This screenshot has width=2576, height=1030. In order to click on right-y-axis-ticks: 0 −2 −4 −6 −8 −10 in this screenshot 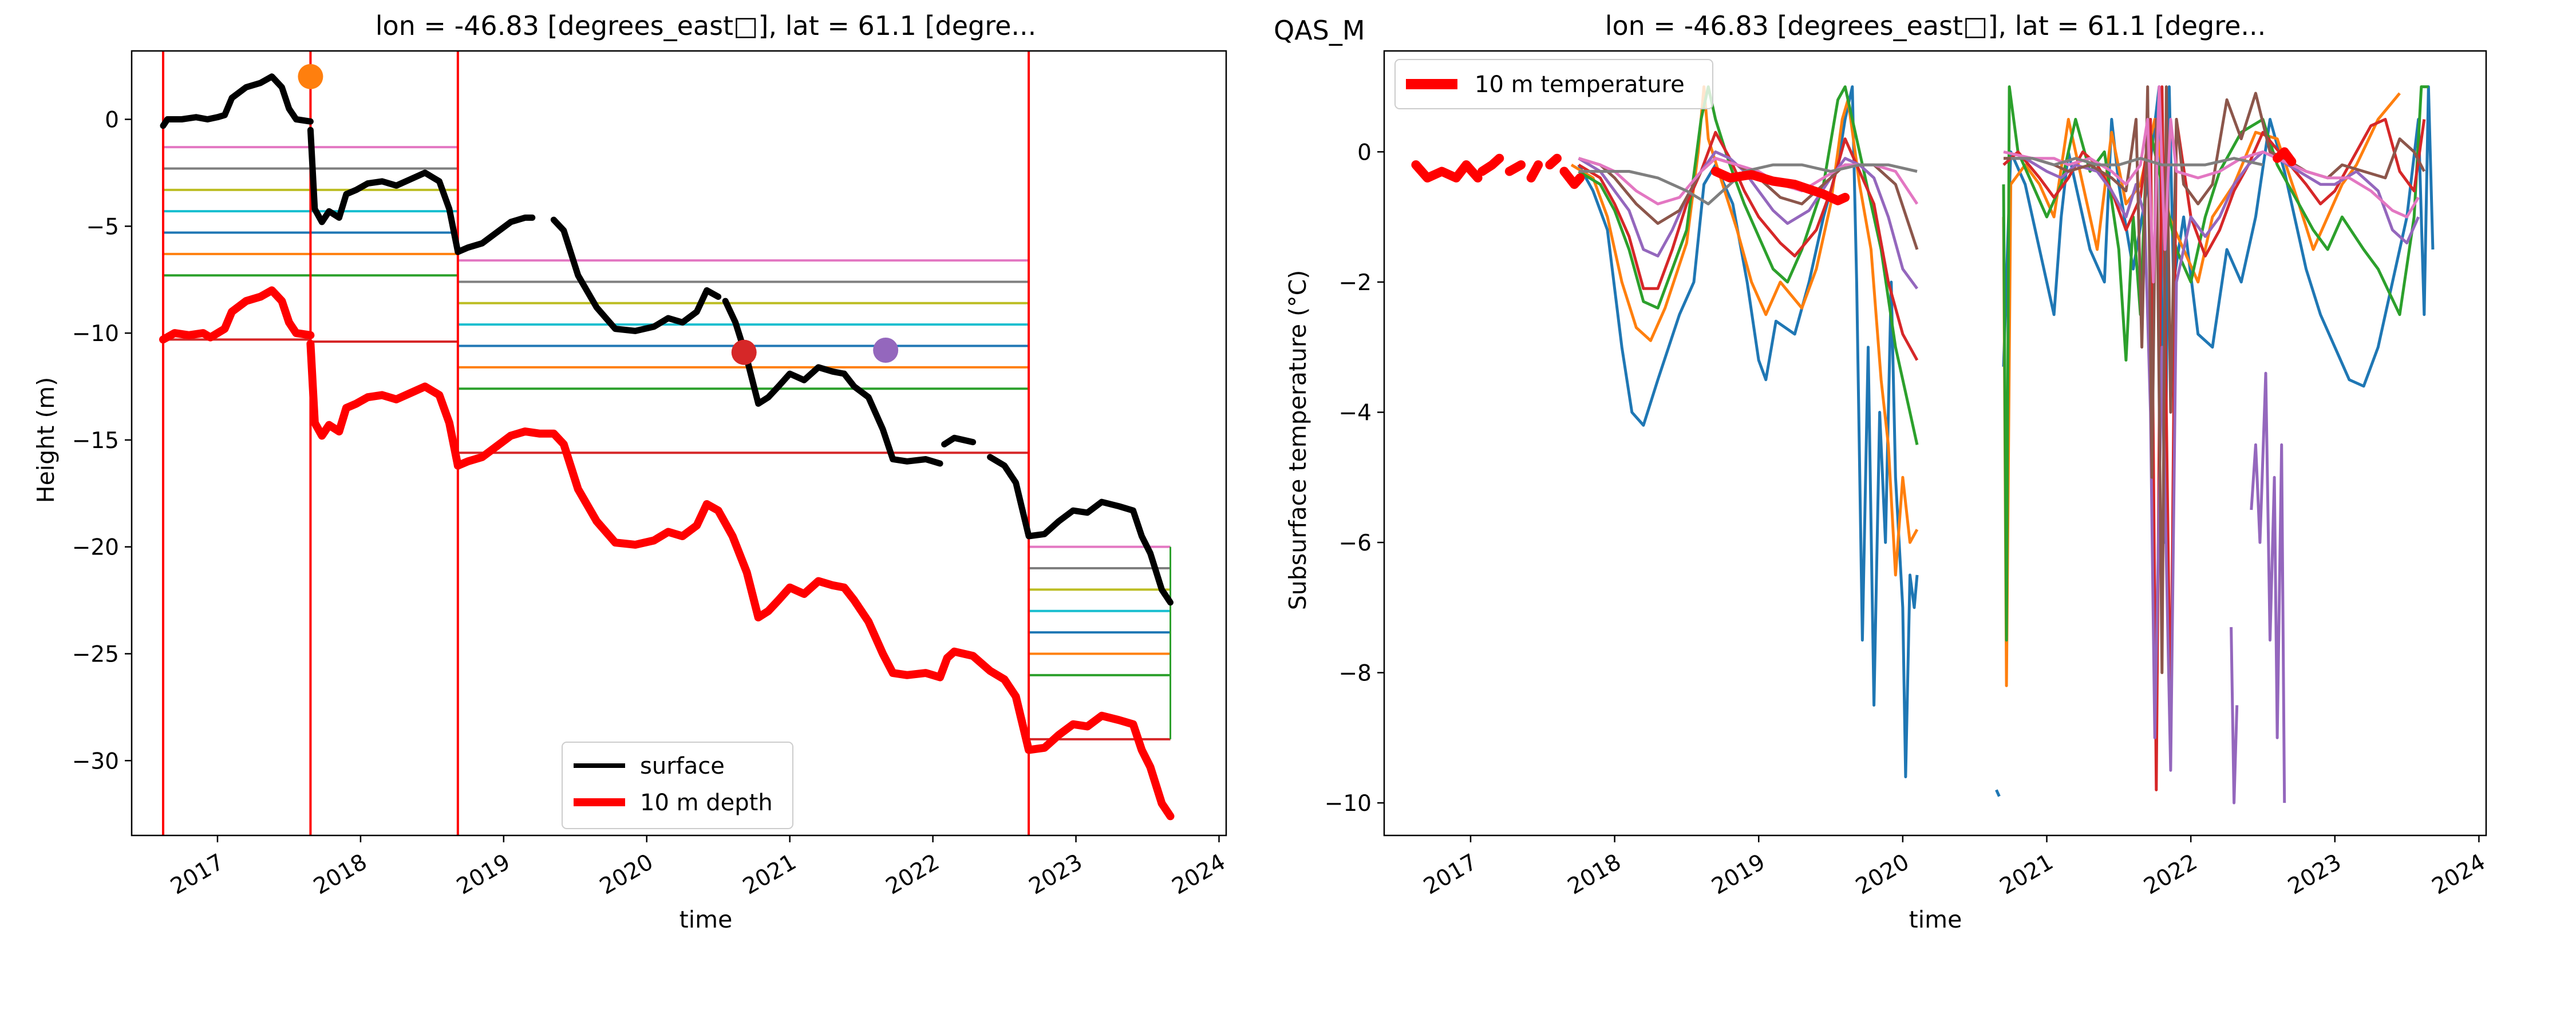, I will do `click(1354, 478)`.